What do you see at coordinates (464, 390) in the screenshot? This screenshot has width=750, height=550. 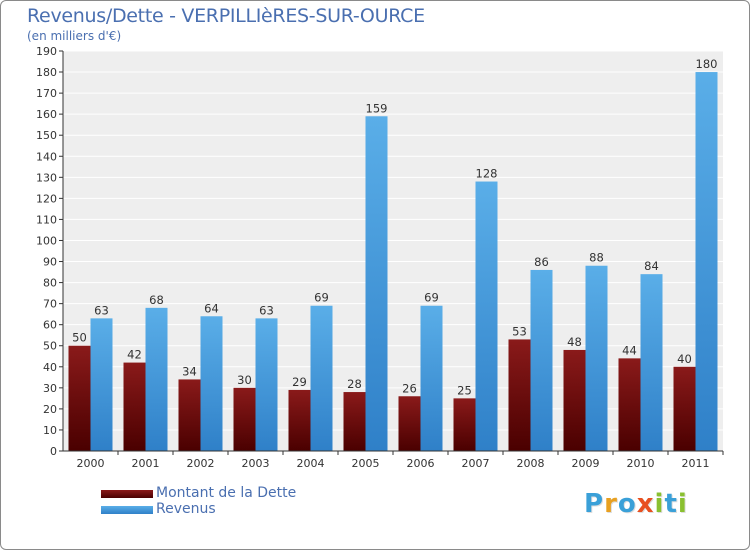 I see `data-label: 25` at bounding box center [464, 390].